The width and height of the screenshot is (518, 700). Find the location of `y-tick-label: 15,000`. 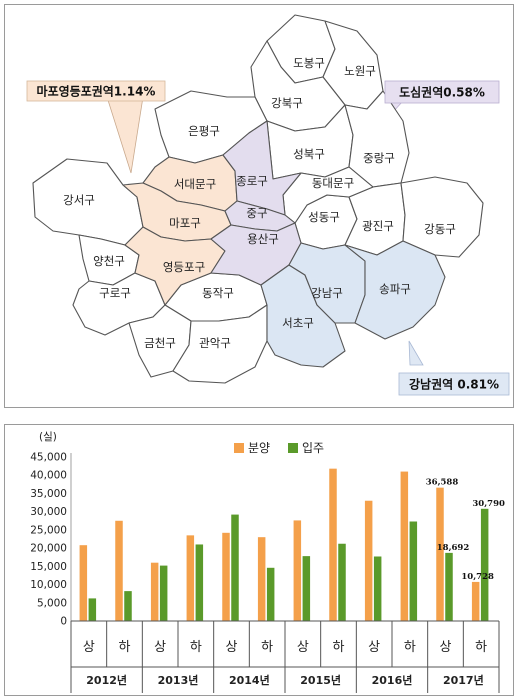

y-tick-label: 15,000 is located at coordinates (48, 567).